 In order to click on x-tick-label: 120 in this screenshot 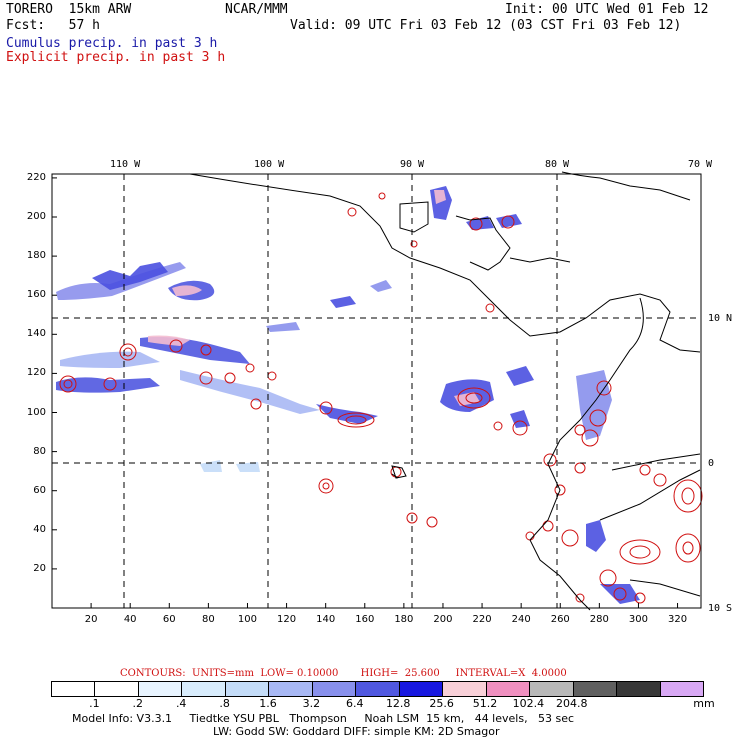, I will do `click(287, 619)`.